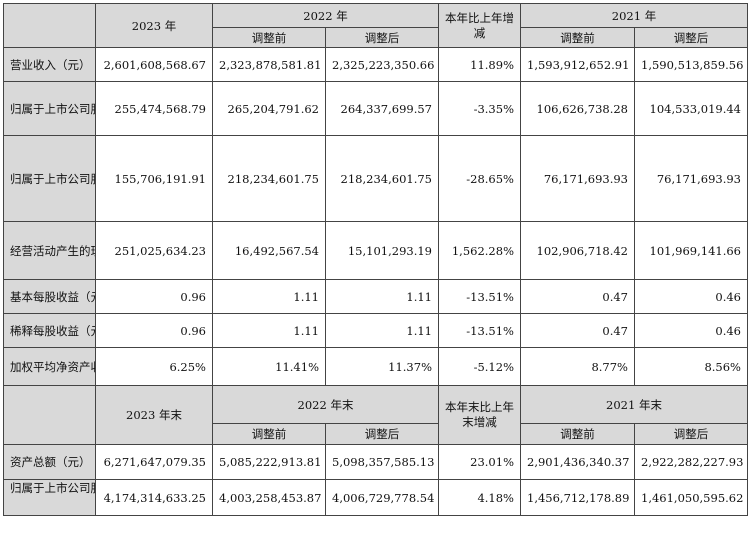  Describe the element at coordinates (49, 330) in the screenshot. I see `row-label: 稀释每股收益（元/股）` at that location.